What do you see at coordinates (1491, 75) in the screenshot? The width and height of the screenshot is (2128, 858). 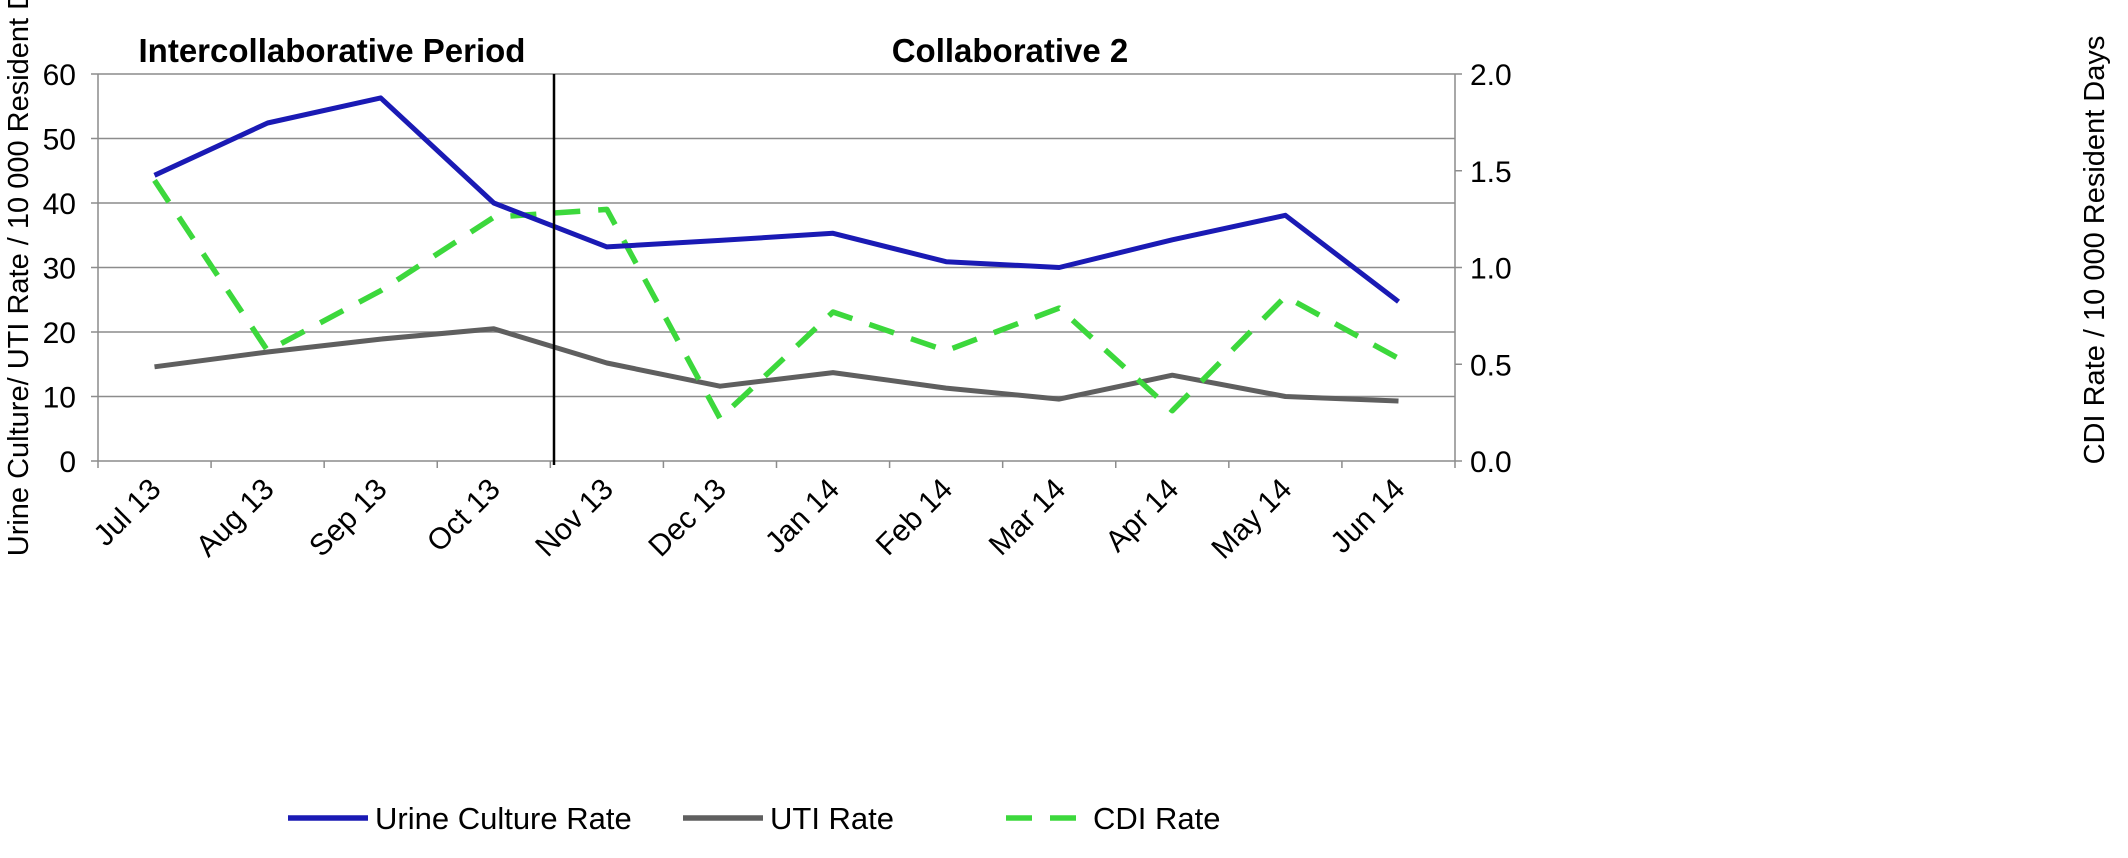 I see `right-tick-label: 2.0` at bounding box center [1491, 75].